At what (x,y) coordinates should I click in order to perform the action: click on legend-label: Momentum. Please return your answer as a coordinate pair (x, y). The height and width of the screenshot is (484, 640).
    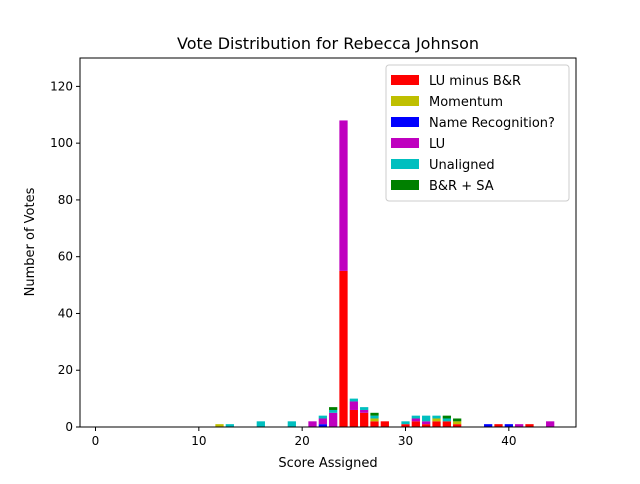
    Looking at the image, I should click on (466, 102).